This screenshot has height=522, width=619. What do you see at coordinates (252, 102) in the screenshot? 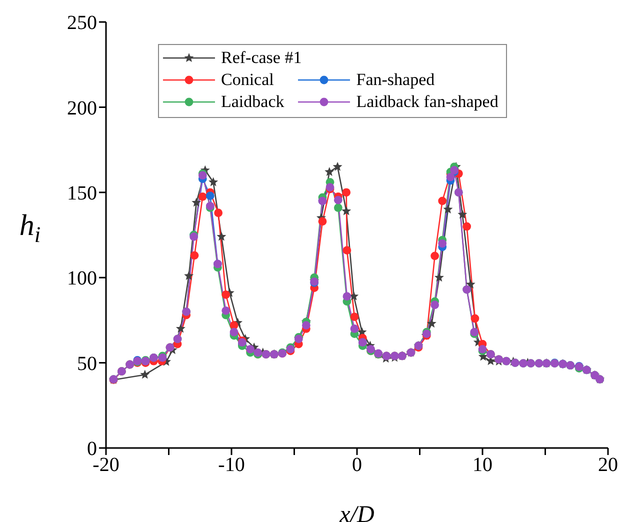
I see `legend-label: Laidback` at bounding box center [252, 102].